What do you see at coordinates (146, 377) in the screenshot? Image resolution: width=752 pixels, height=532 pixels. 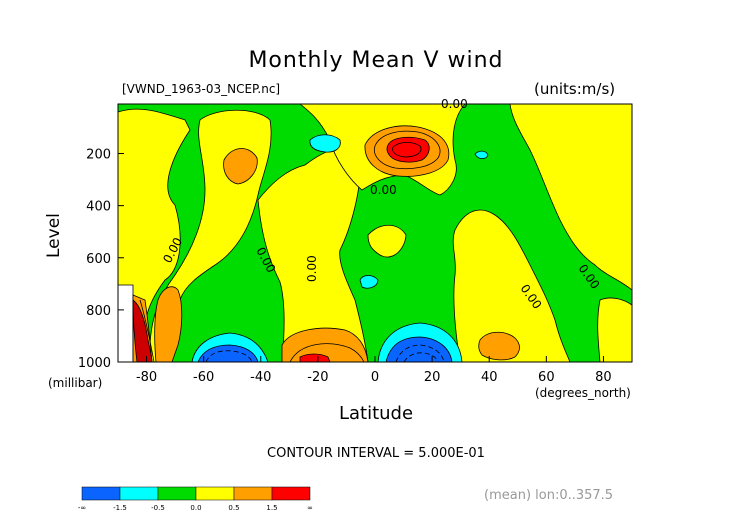 I see `x-tick-label: -80` at bounding box center [146, 377].